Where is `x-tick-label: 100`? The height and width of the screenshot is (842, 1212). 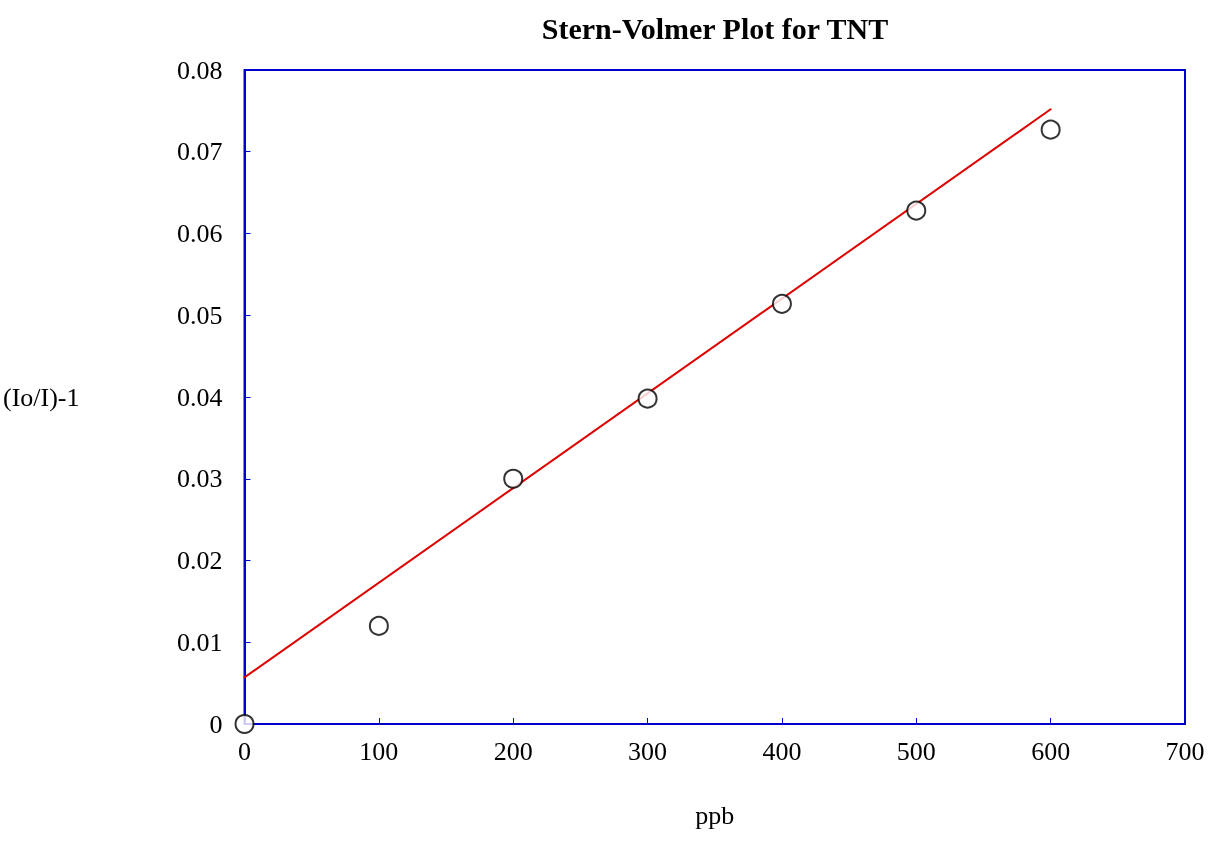
x-tick-label: 100 is located at coordinates (379, 751).